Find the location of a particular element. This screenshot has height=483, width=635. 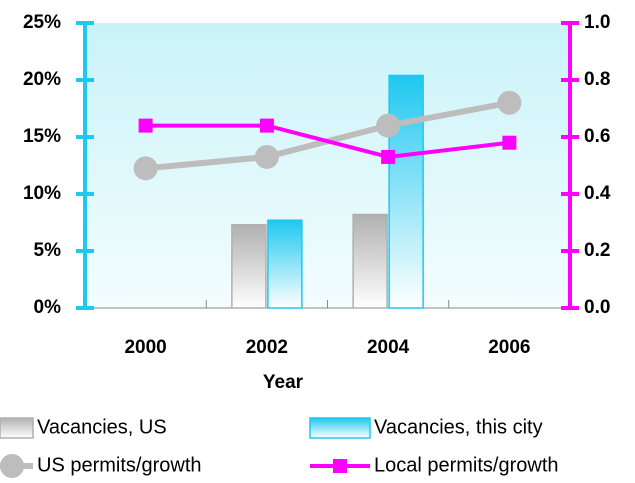

y-tick-label: 5% is located at coordinates (48, 250).